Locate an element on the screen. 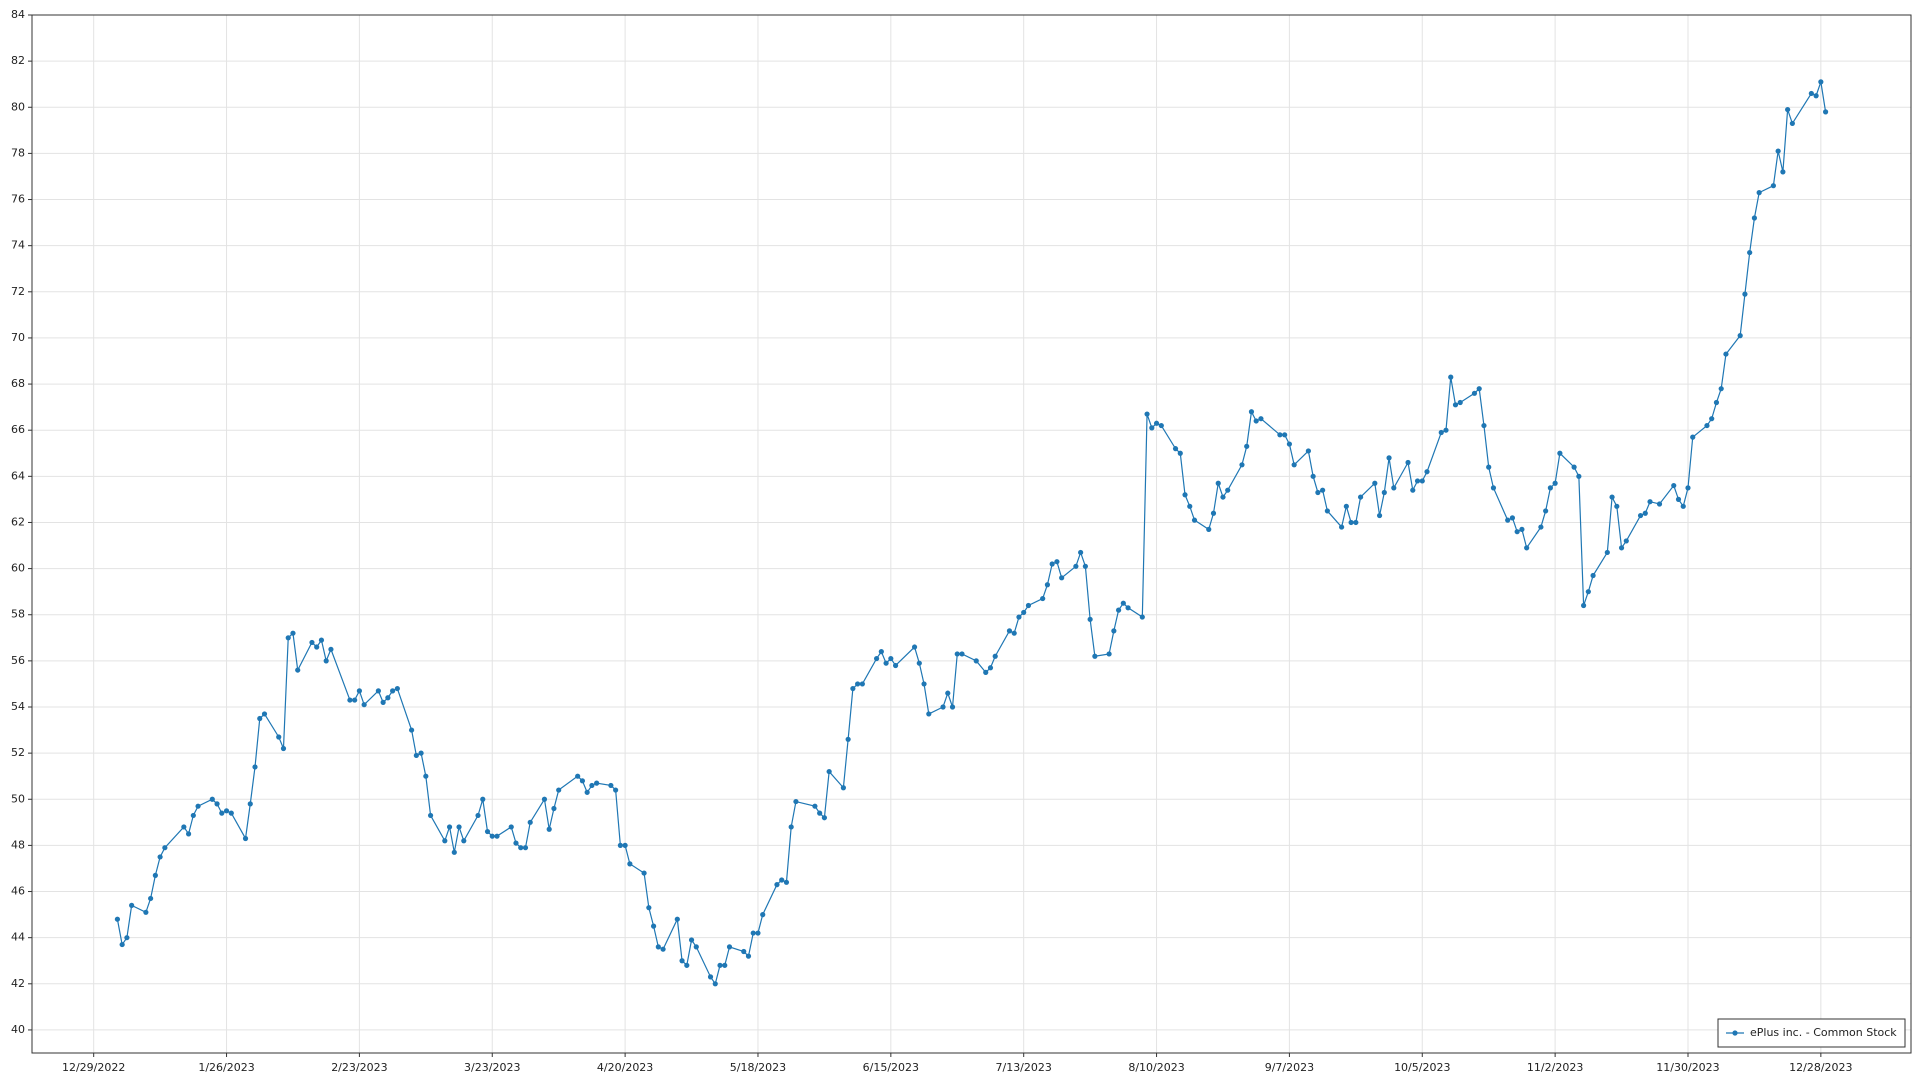 Image resolution: width=1920 pixels, height=1080 pixels. x-tick-label: 2/23/2023 is located at coordinates (359, 1067).